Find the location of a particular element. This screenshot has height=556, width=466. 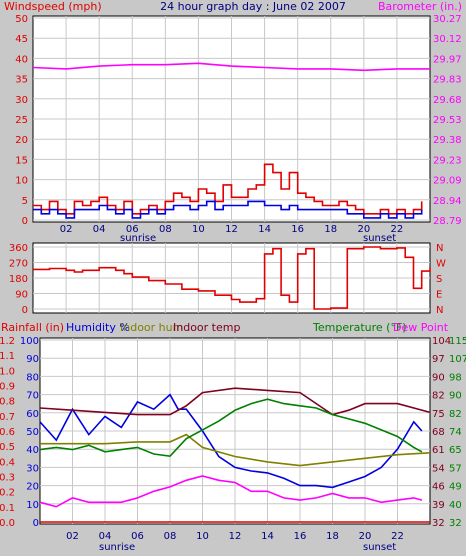

y-tick-label: 49 is located at coordinates (455, 487).